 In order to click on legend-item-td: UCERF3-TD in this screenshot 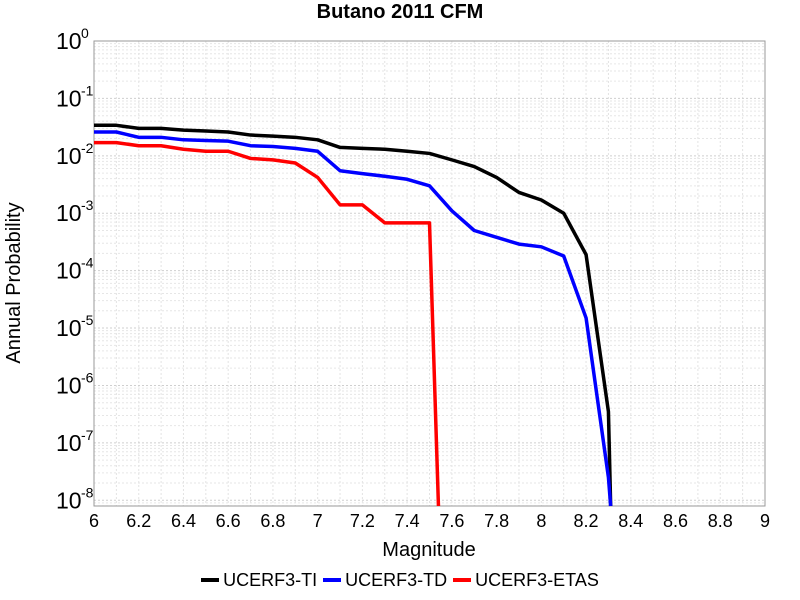, I will do `click(385, 580)`.